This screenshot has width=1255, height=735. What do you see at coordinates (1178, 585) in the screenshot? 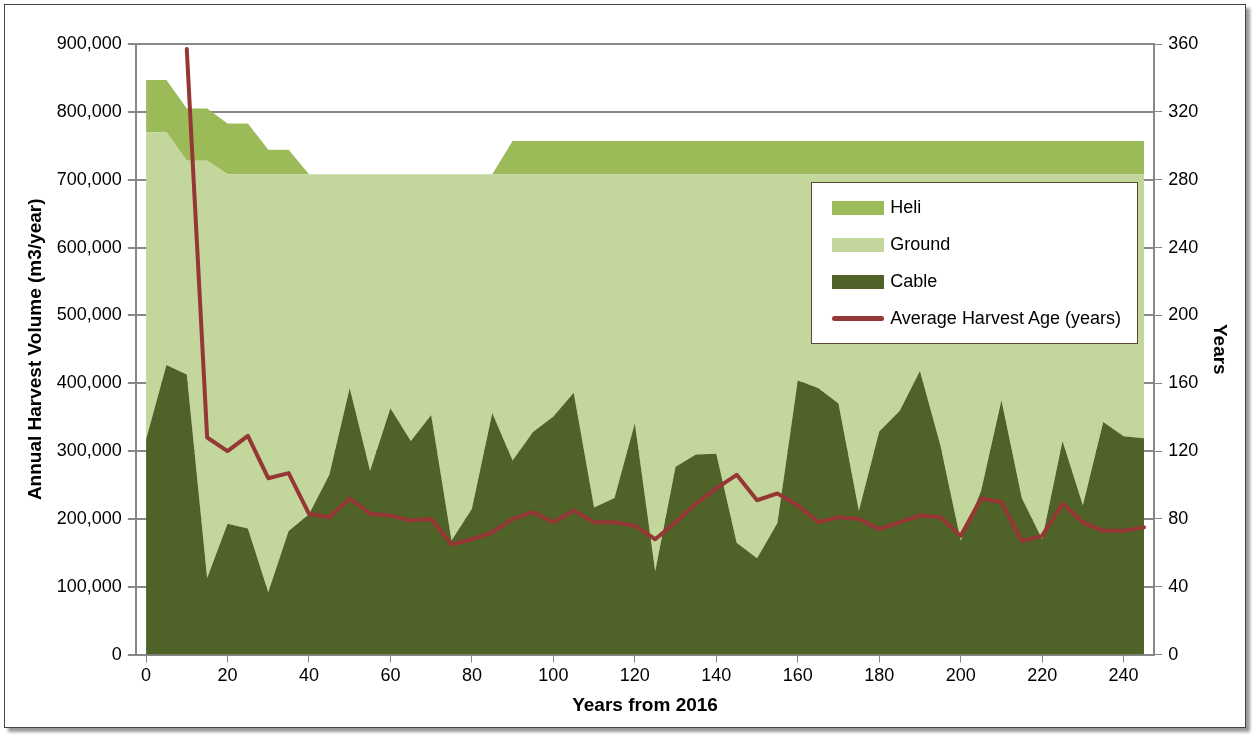
I see `y2-tick-label: 40` at bounding box center [1178, 585].